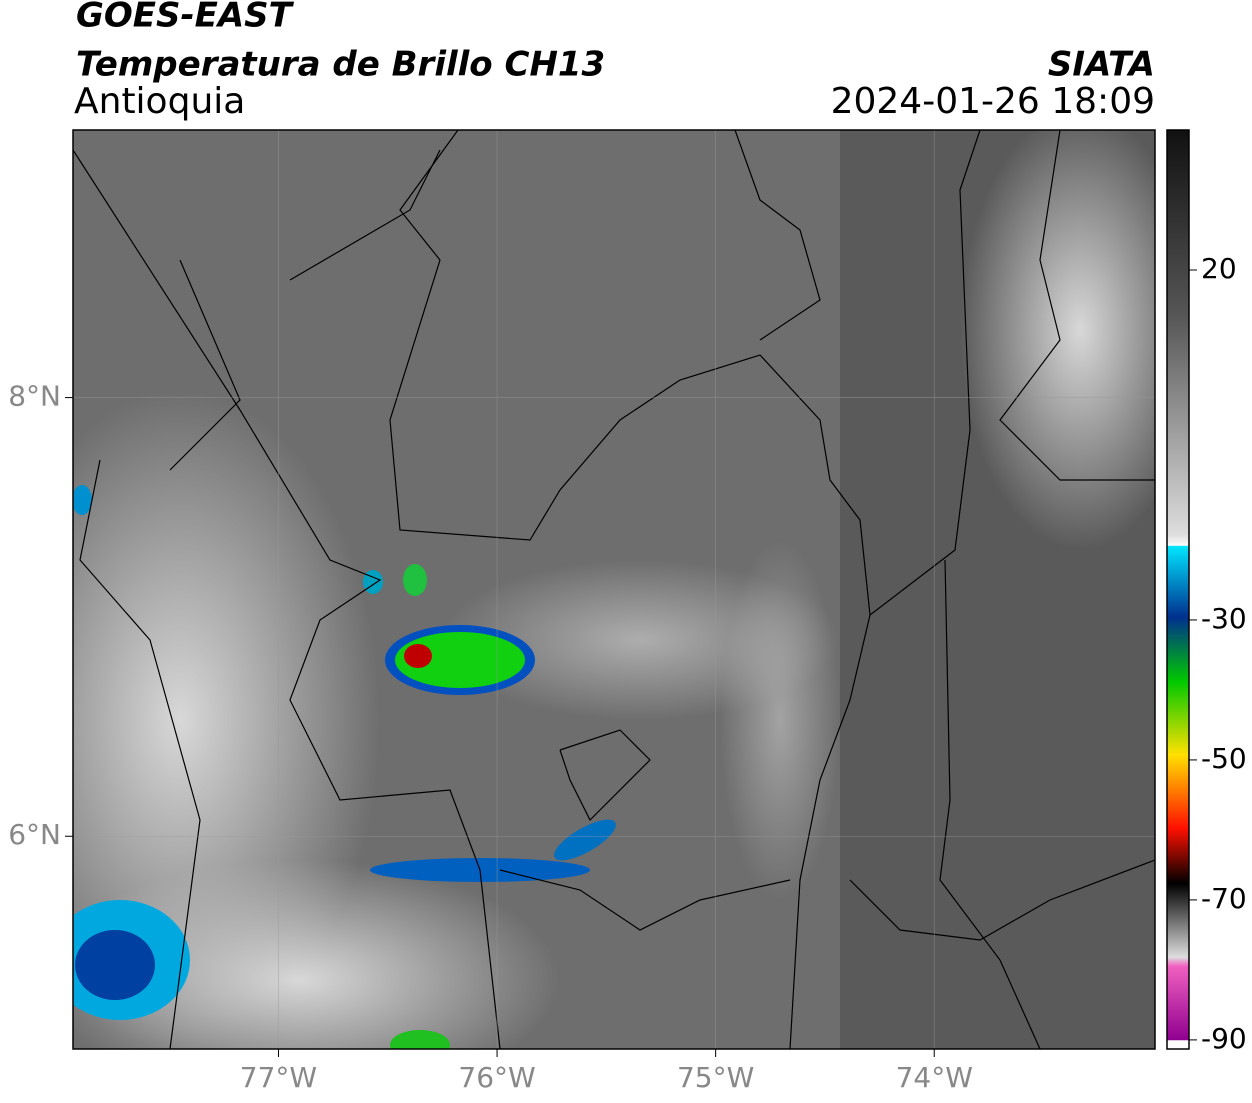  I want to click on colorbar-tick-label: 20, so click(1219, 268).